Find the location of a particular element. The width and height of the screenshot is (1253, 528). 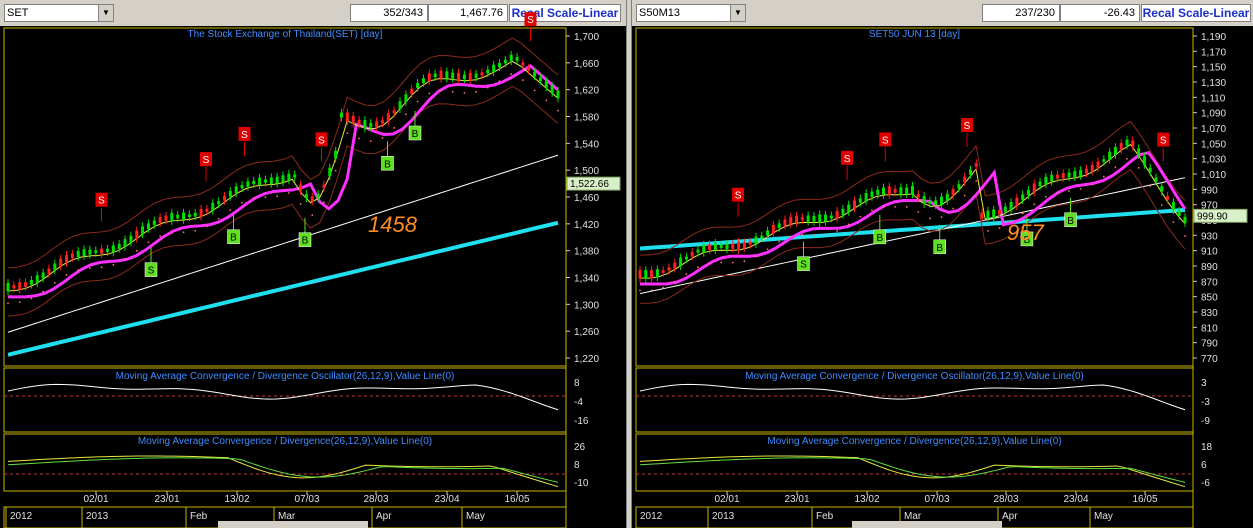

left-symbol-value: SET is located at coordinates (18, 13).